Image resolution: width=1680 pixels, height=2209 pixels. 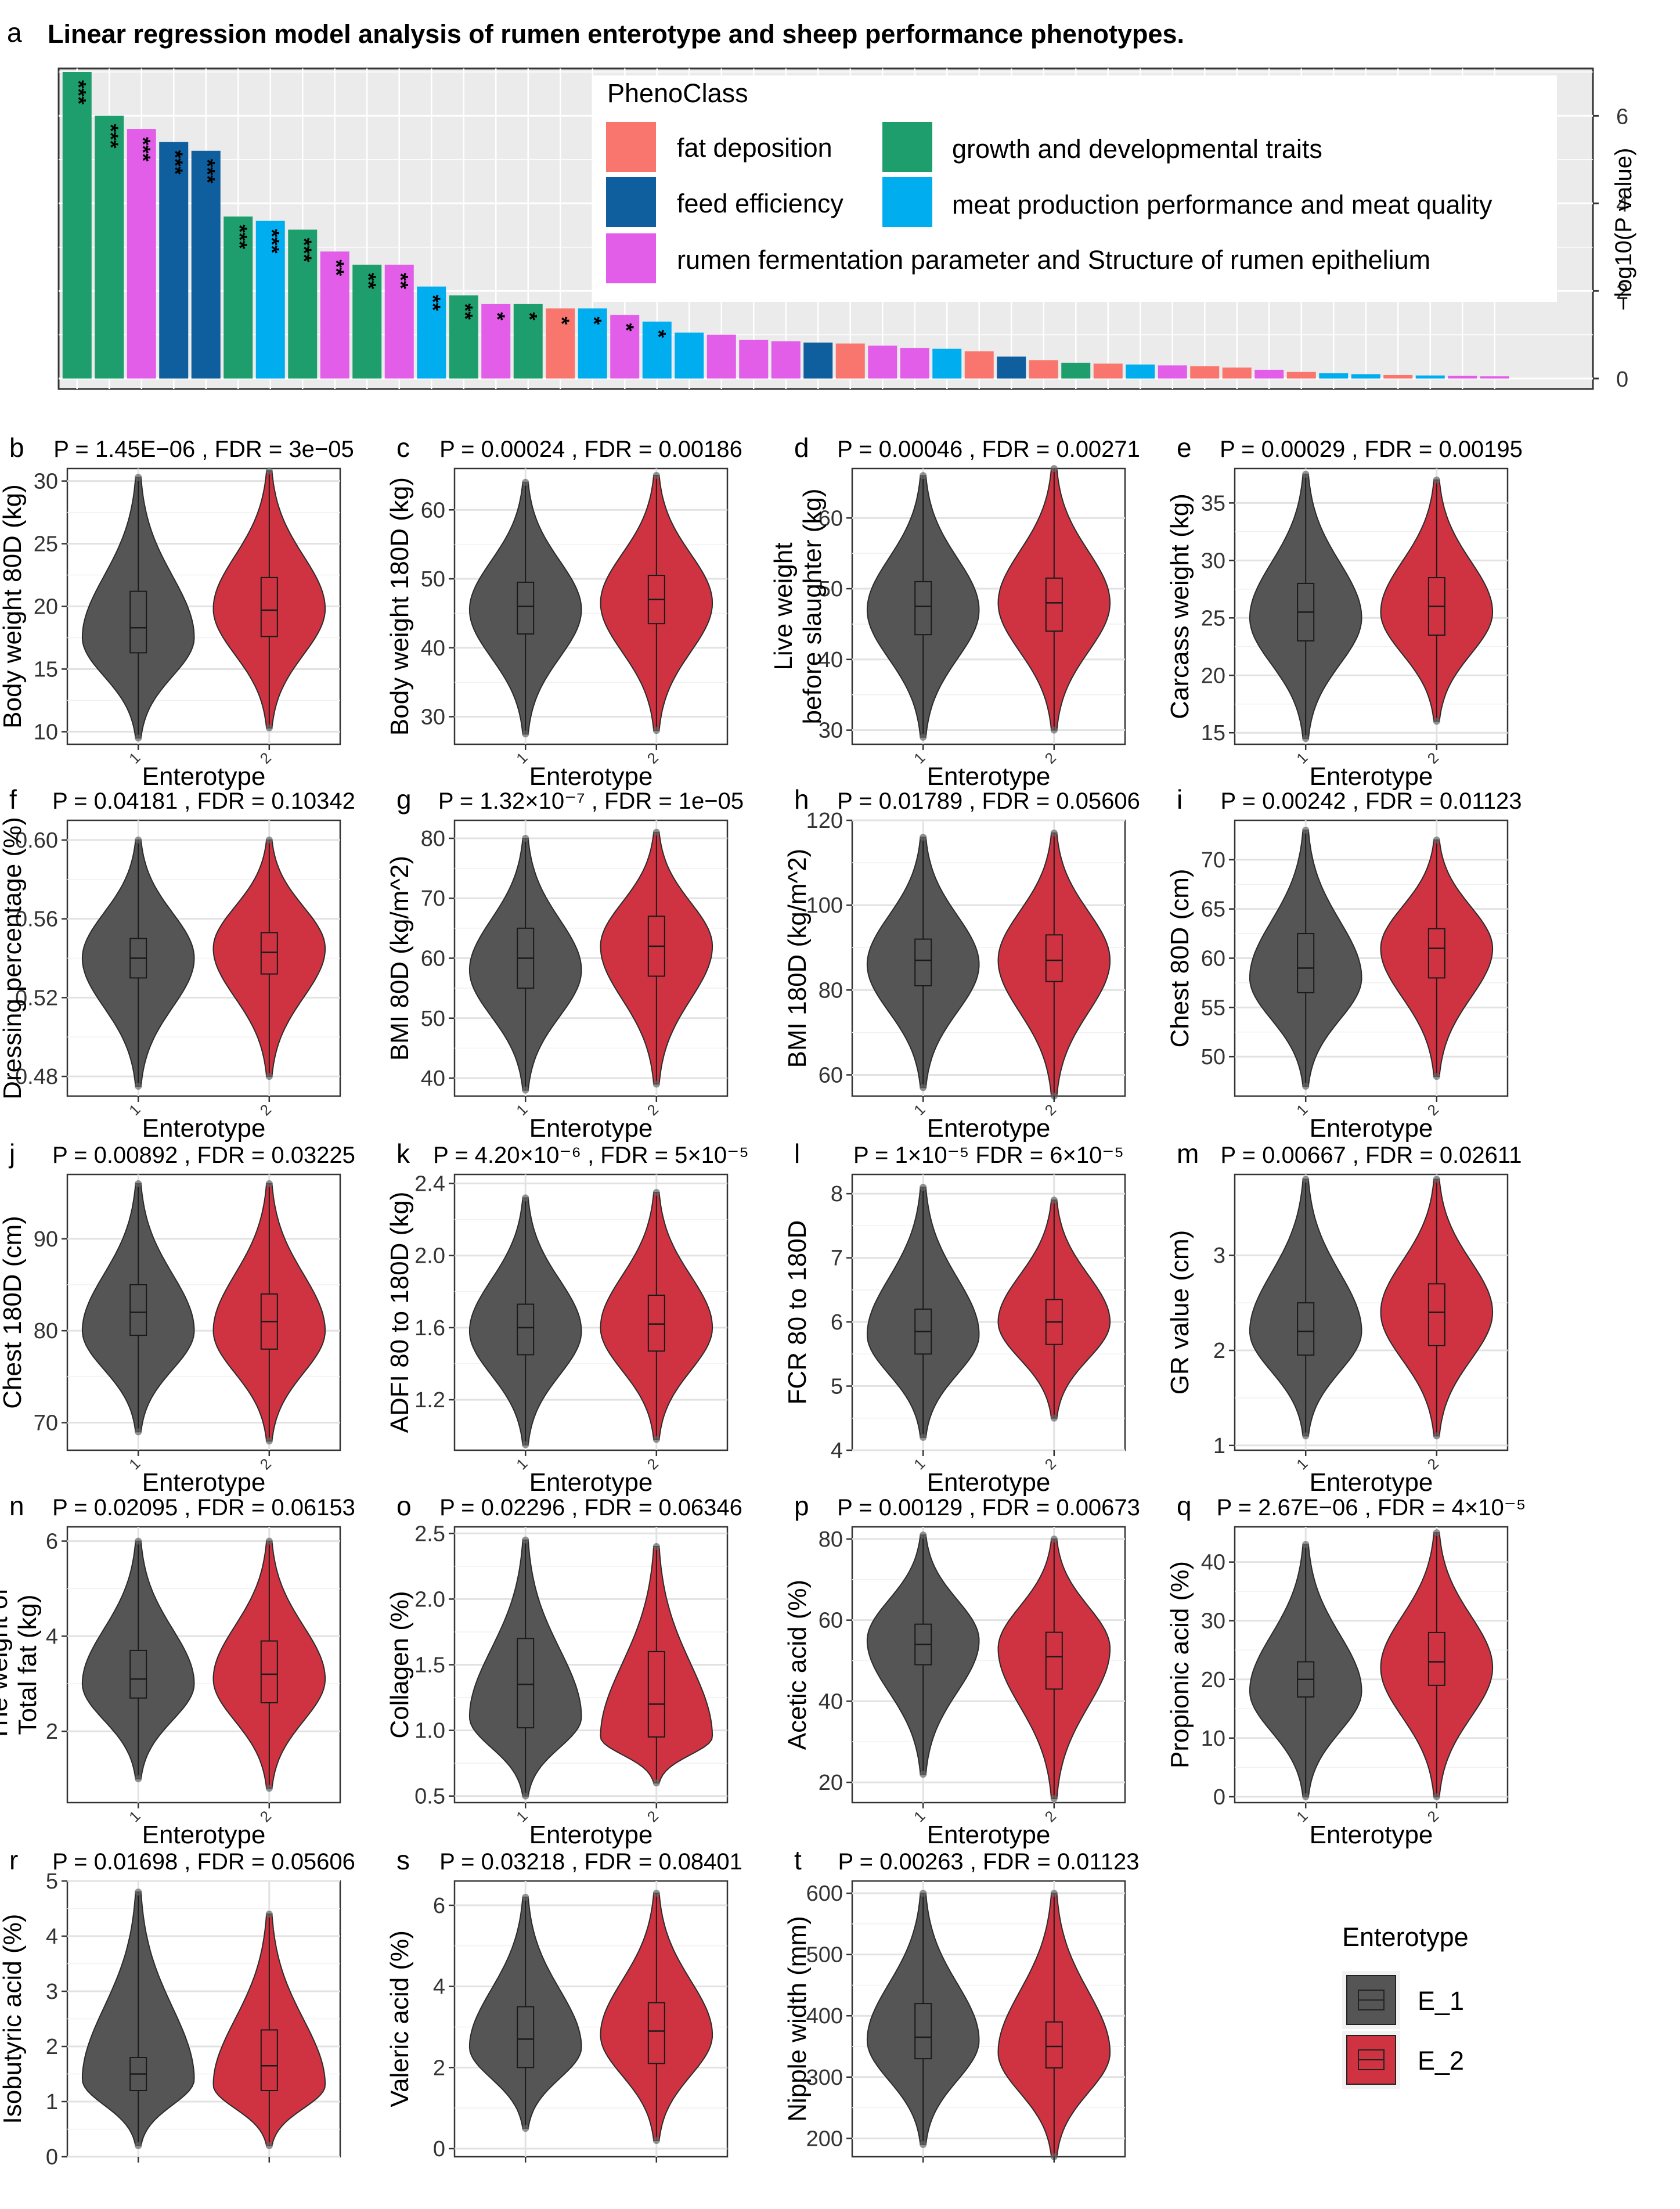 I want to click on violin-y-label: Live weightbefore slaughter (kg), so click(x=798, y=607).